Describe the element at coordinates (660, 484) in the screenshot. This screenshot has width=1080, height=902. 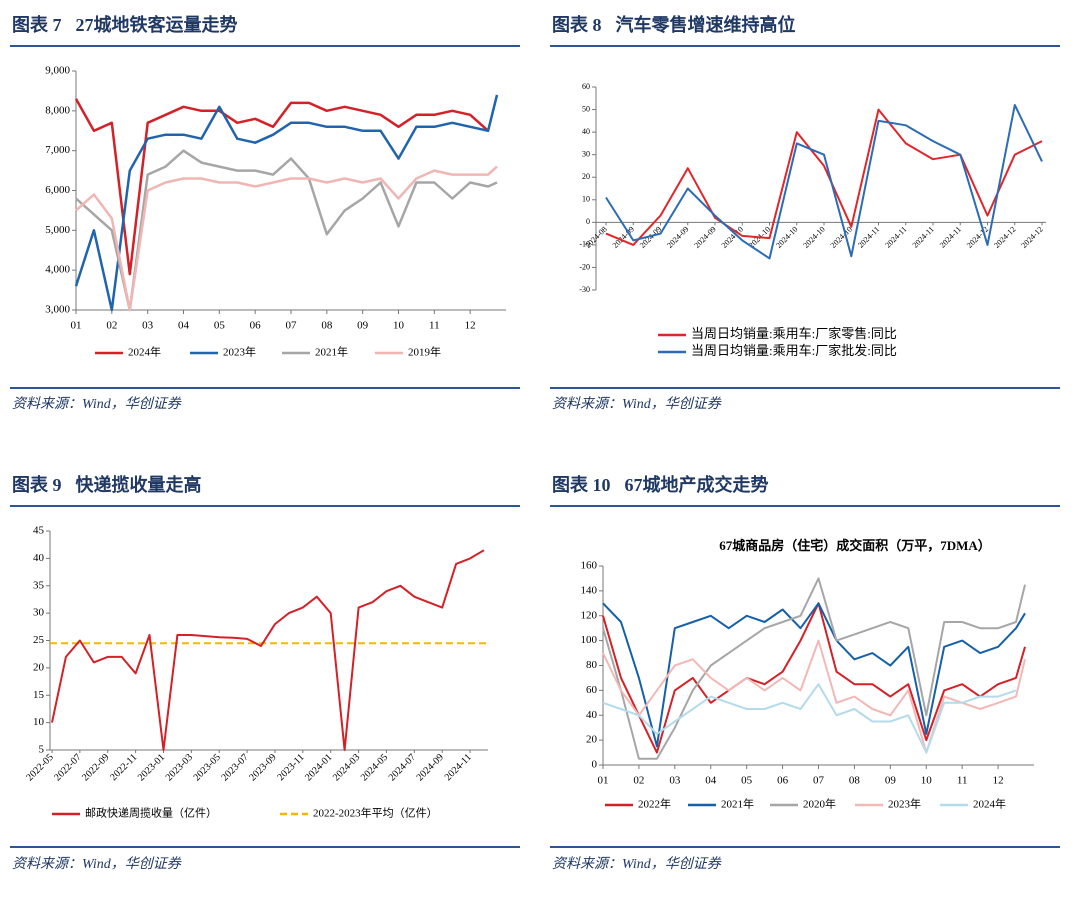
I see `header: 图表 10 67城地产成交走势` at that location.